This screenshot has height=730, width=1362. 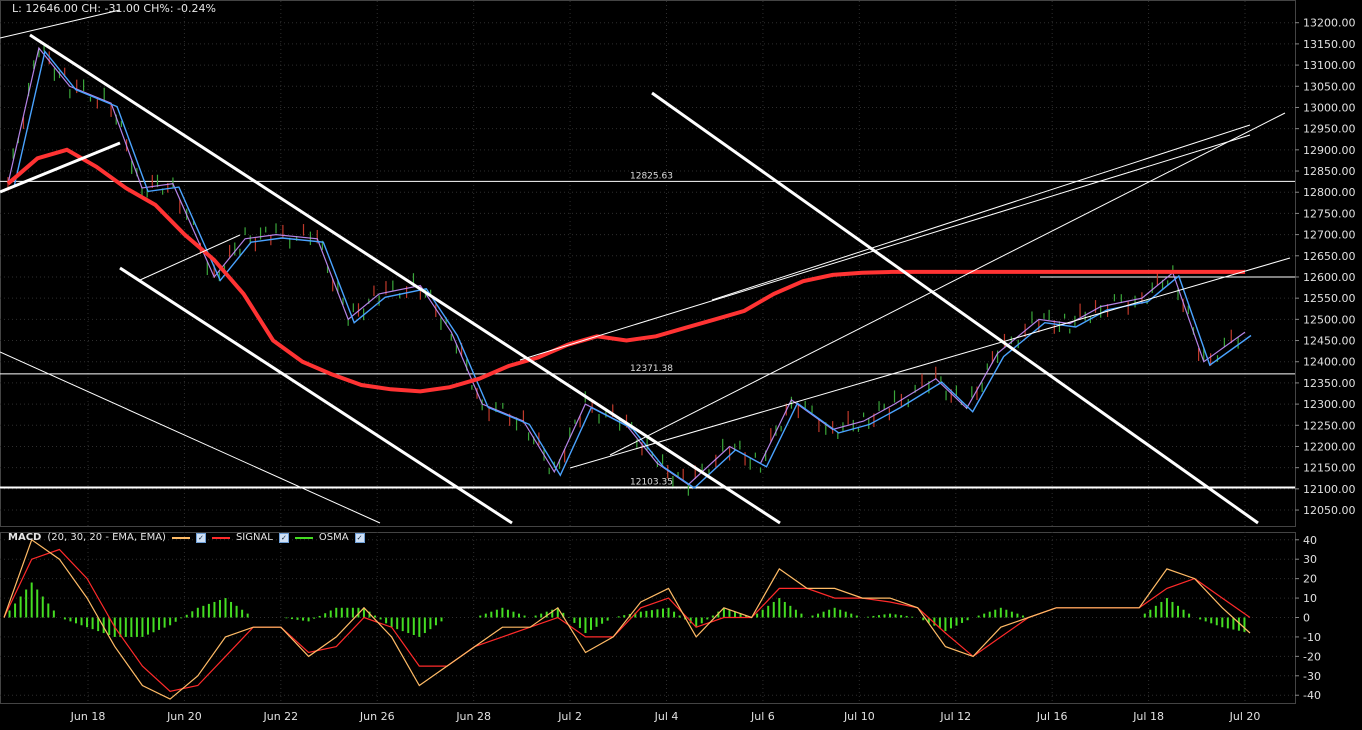 What do you see at coordinates (1329, 468) in the screenshot?
I see `price-tick-label: 12150.00` at bounding box center [1329, 468].